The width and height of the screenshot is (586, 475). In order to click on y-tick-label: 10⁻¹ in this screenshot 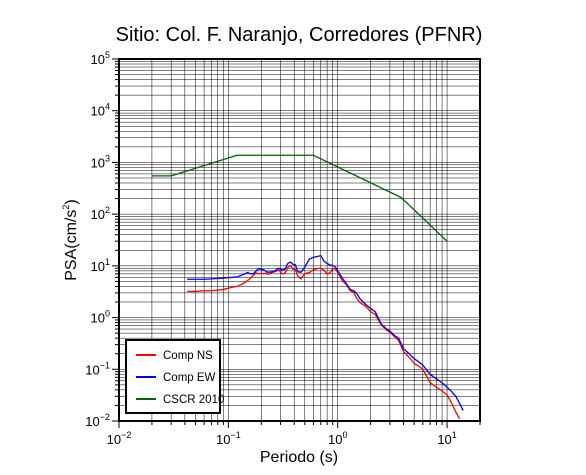, I will do `click(97, 368)`.